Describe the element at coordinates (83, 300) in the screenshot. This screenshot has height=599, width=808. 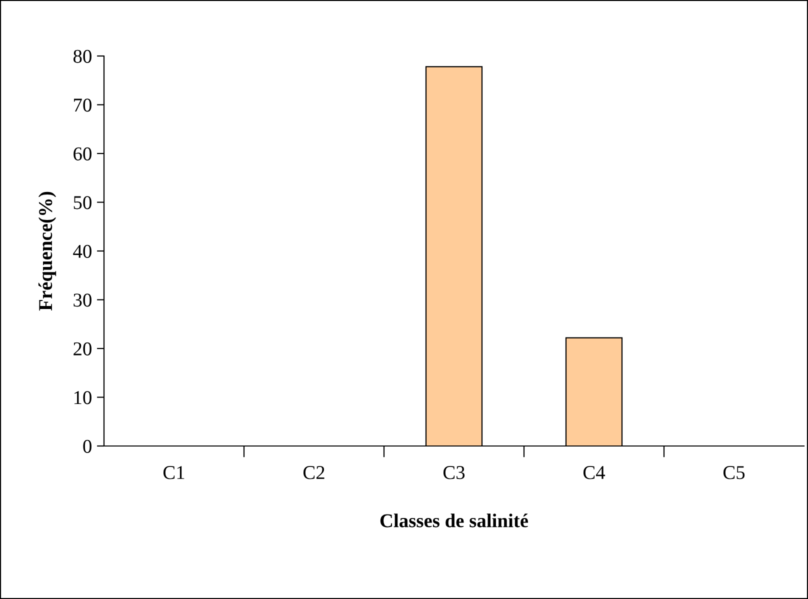
I see `y-tick-label: 30` at that location.